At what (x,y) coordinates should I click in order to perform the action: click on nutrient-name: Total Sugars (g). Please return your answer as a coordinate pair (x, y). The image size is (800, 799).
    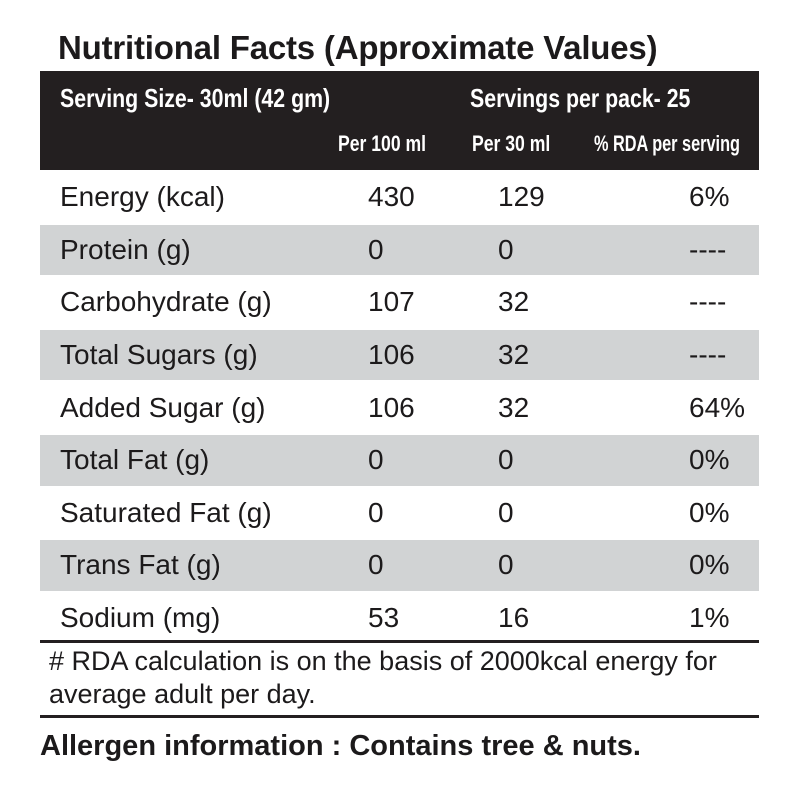
    Looking at the image, I should click on (159, 355).